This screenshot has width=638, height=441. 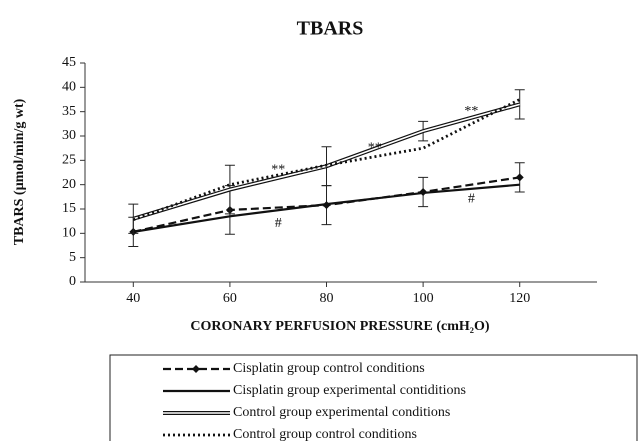 I want to click on legend-label: Control group experimental conditions, so click(x=341, y=412).